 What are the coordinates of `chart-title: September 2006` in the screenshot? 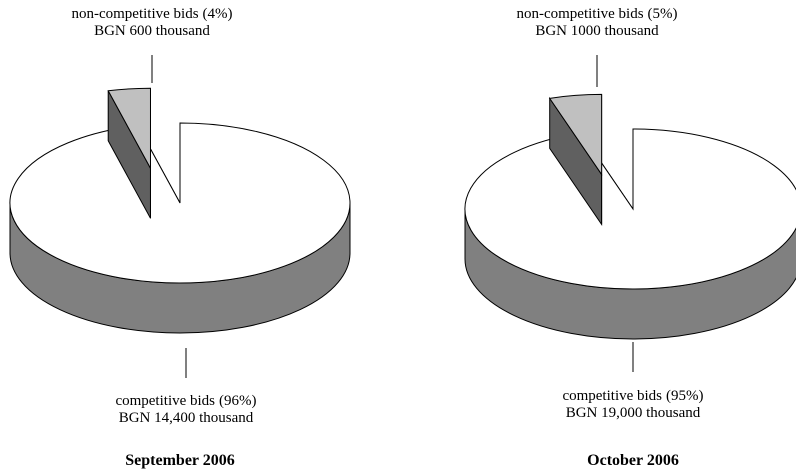 It's located at (179, 460).